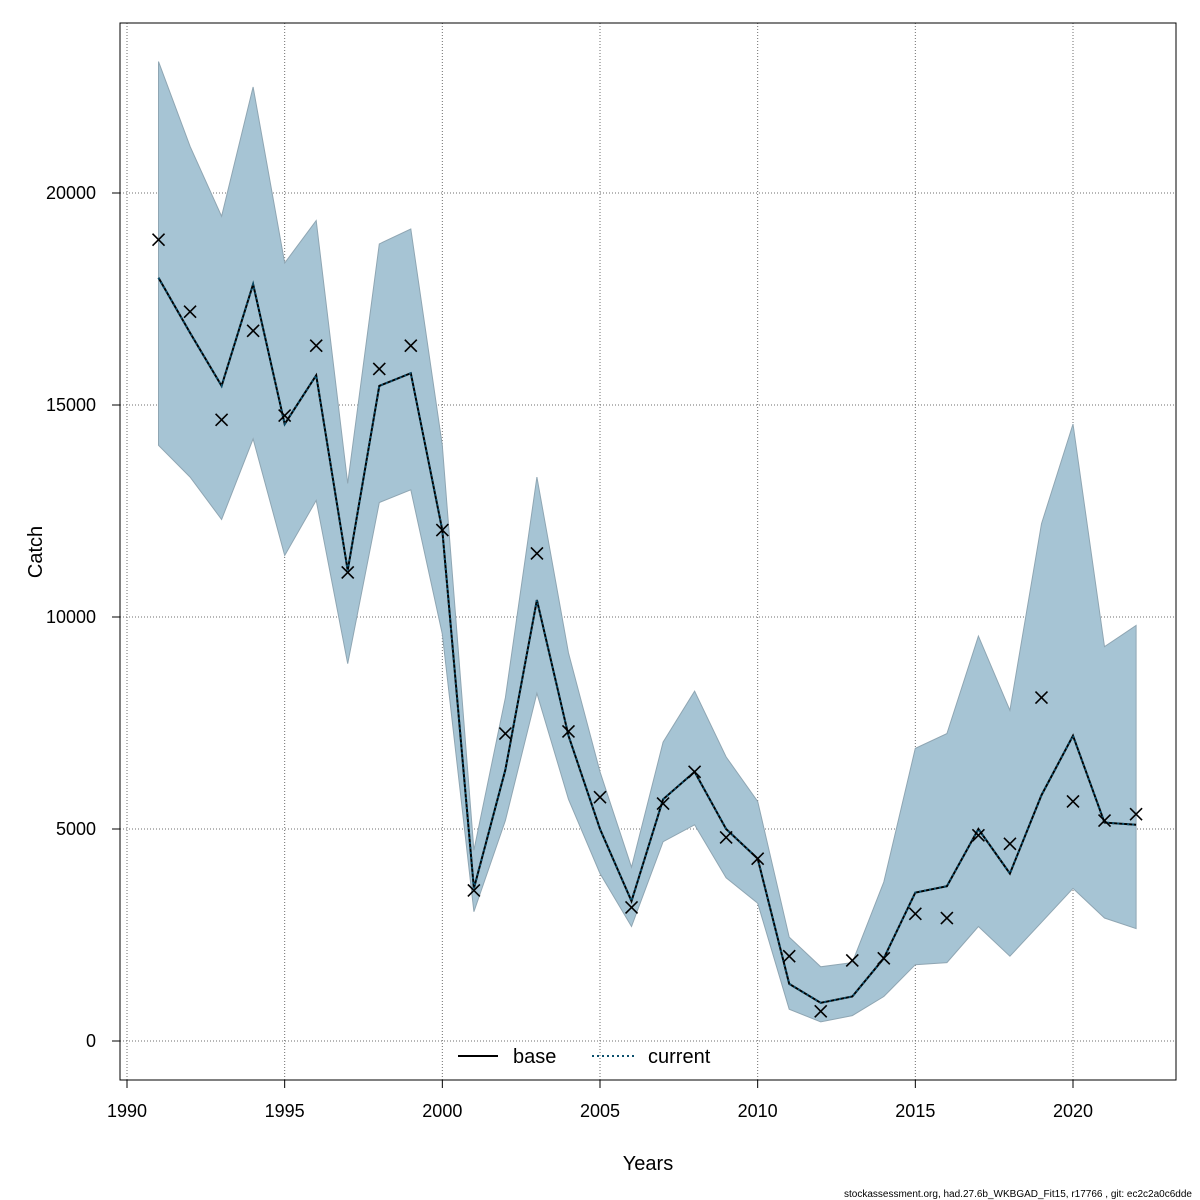  I want to click on observed-point-1996, so click(316, 346).